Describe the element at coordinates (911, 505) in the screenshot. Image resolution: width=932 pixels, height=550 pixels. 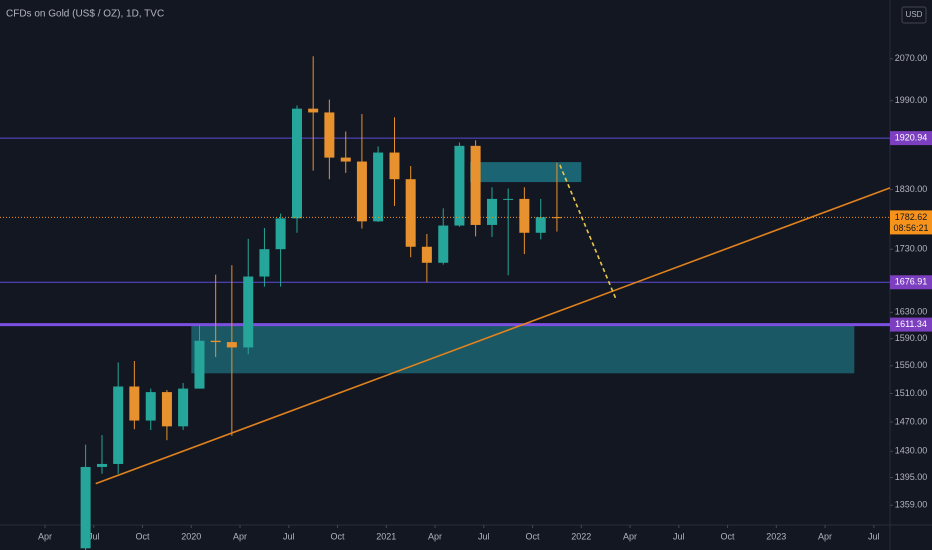
I see `y-tick-label: 1359.00` at that location.